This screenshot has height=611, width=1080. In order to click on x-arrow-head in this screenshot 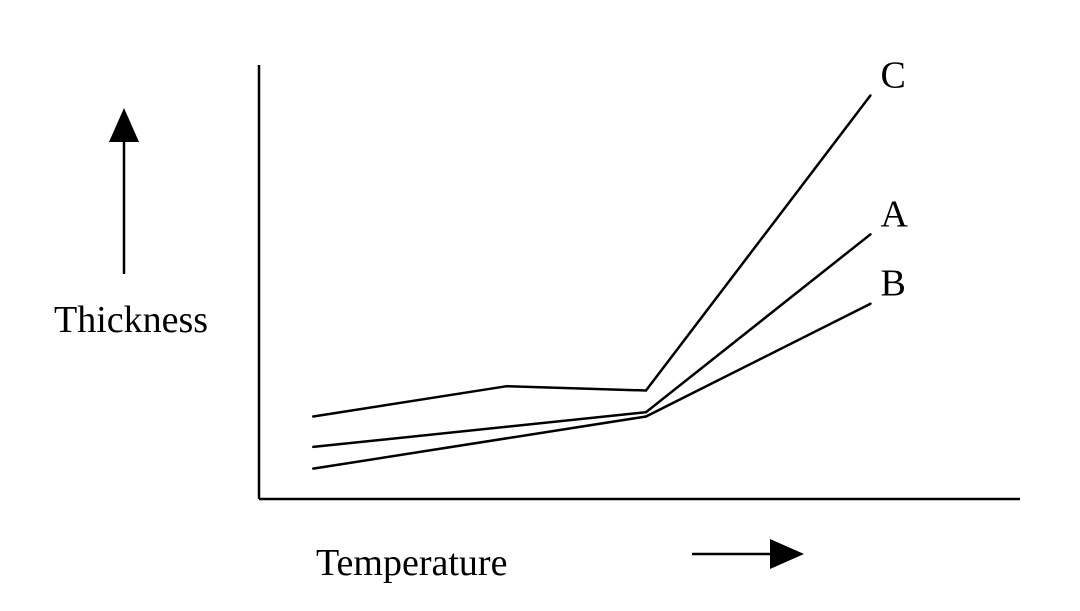, I will do `click(787, 554)`.